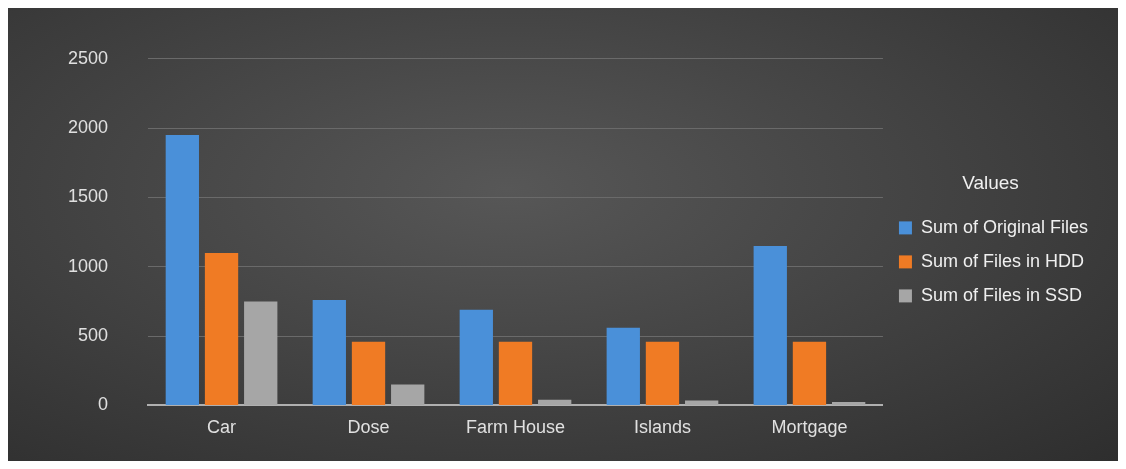 The width and height of the screenshot is (1126, 469). What do you see at coordinates (1004, 226) in the screenshot?
I see `legend-label: Sum of Original Files` at bounding box center [1004, 226].